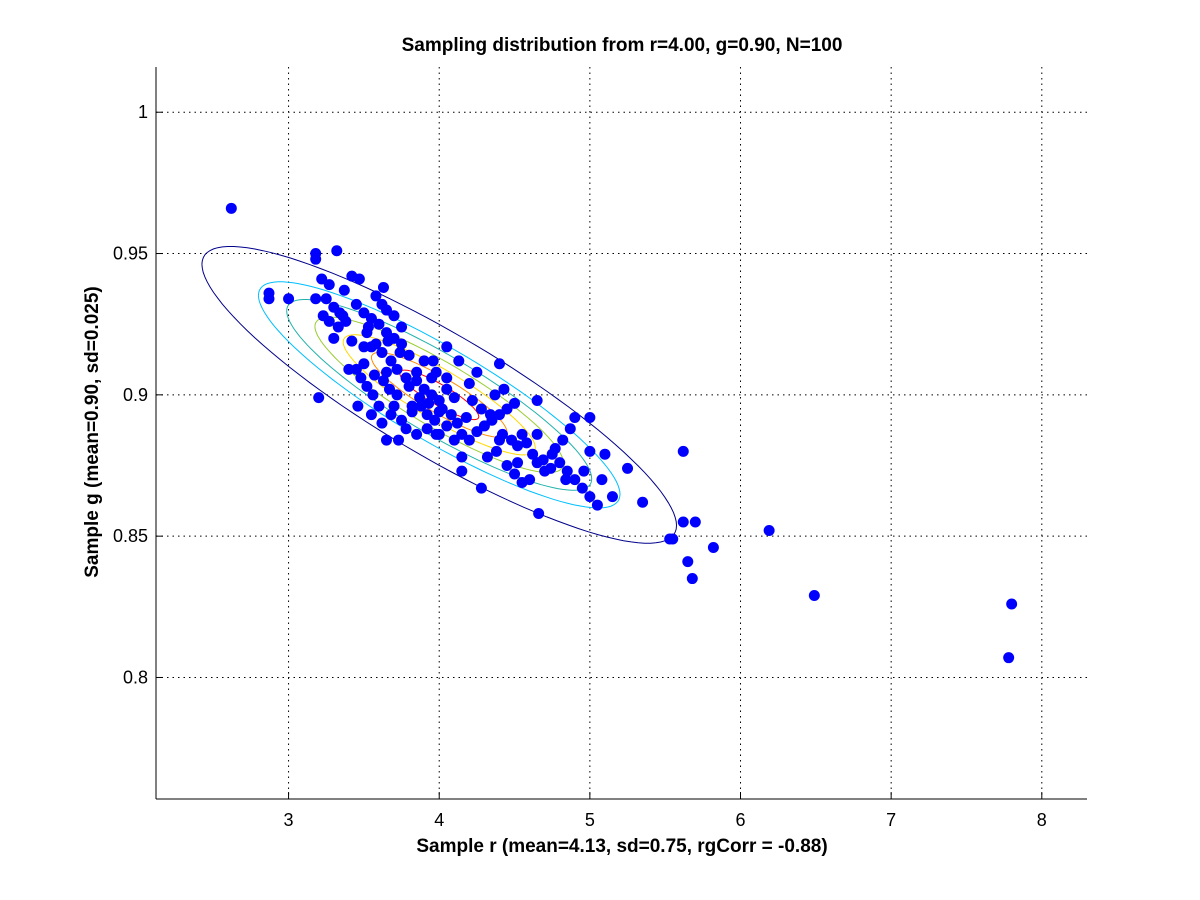 This screenshot has width=1200, height=900. What do you see at coordinates (135, 677) in the screenshot?
I see `y-tick-label: 0.8` at bounding box center [135, 677].